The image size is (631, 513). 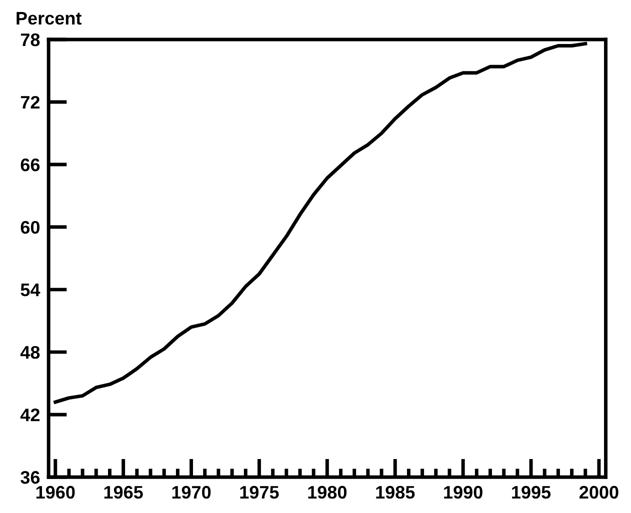 I want to click on y-tick-label: 48, so click(x=30, y=352).